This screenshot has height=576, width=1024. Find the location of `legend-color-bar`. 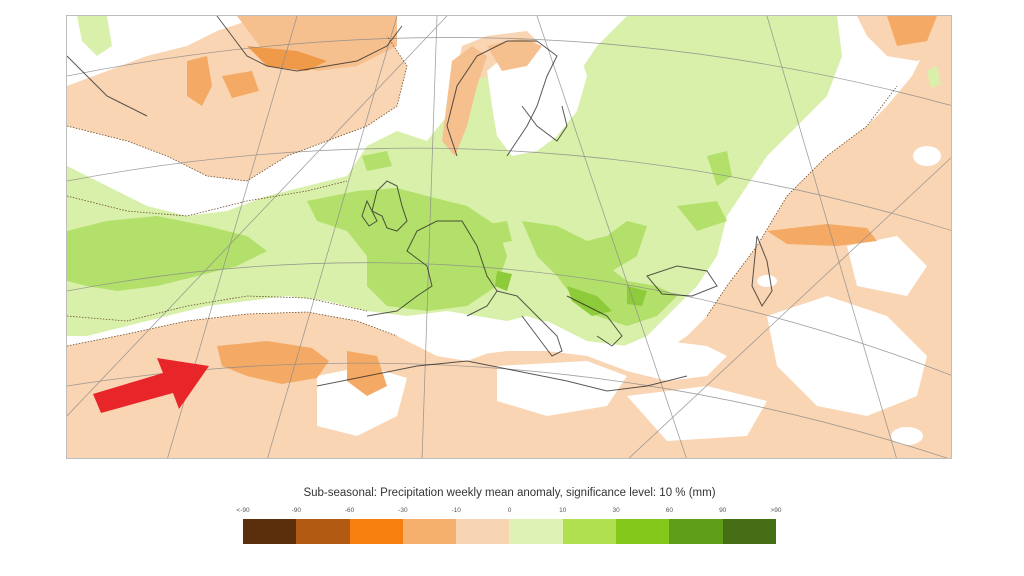

legend-color-bar is located at coordinates (509, 531).